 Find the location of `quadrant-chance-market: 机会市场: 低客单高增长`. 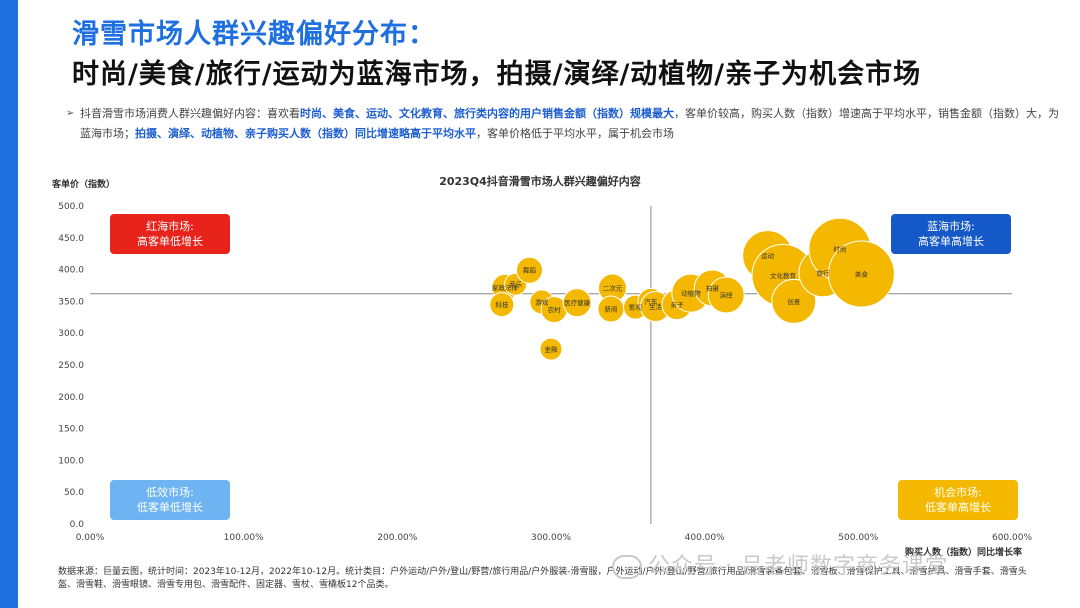

quadrant-chance-market: 机会市场: 低客单高增长 is located at coordinates (958, 500).